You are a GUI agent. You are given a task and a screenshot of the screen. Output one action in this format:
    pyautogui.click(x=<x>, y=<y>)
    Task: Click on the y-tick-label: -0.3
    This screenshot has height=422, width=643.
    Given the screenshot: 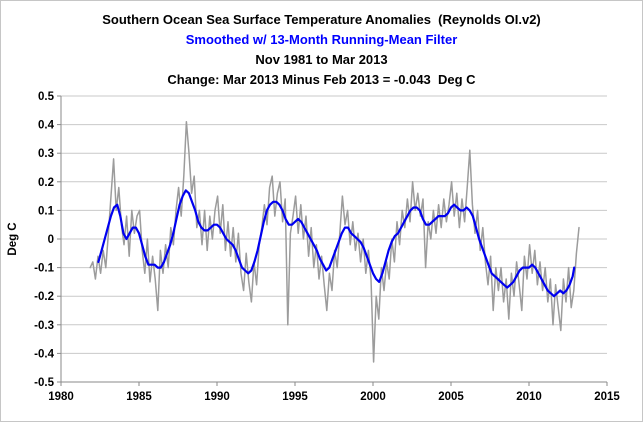 What is the action you would take?
    pyautogui.click(x=44, y=326)
    